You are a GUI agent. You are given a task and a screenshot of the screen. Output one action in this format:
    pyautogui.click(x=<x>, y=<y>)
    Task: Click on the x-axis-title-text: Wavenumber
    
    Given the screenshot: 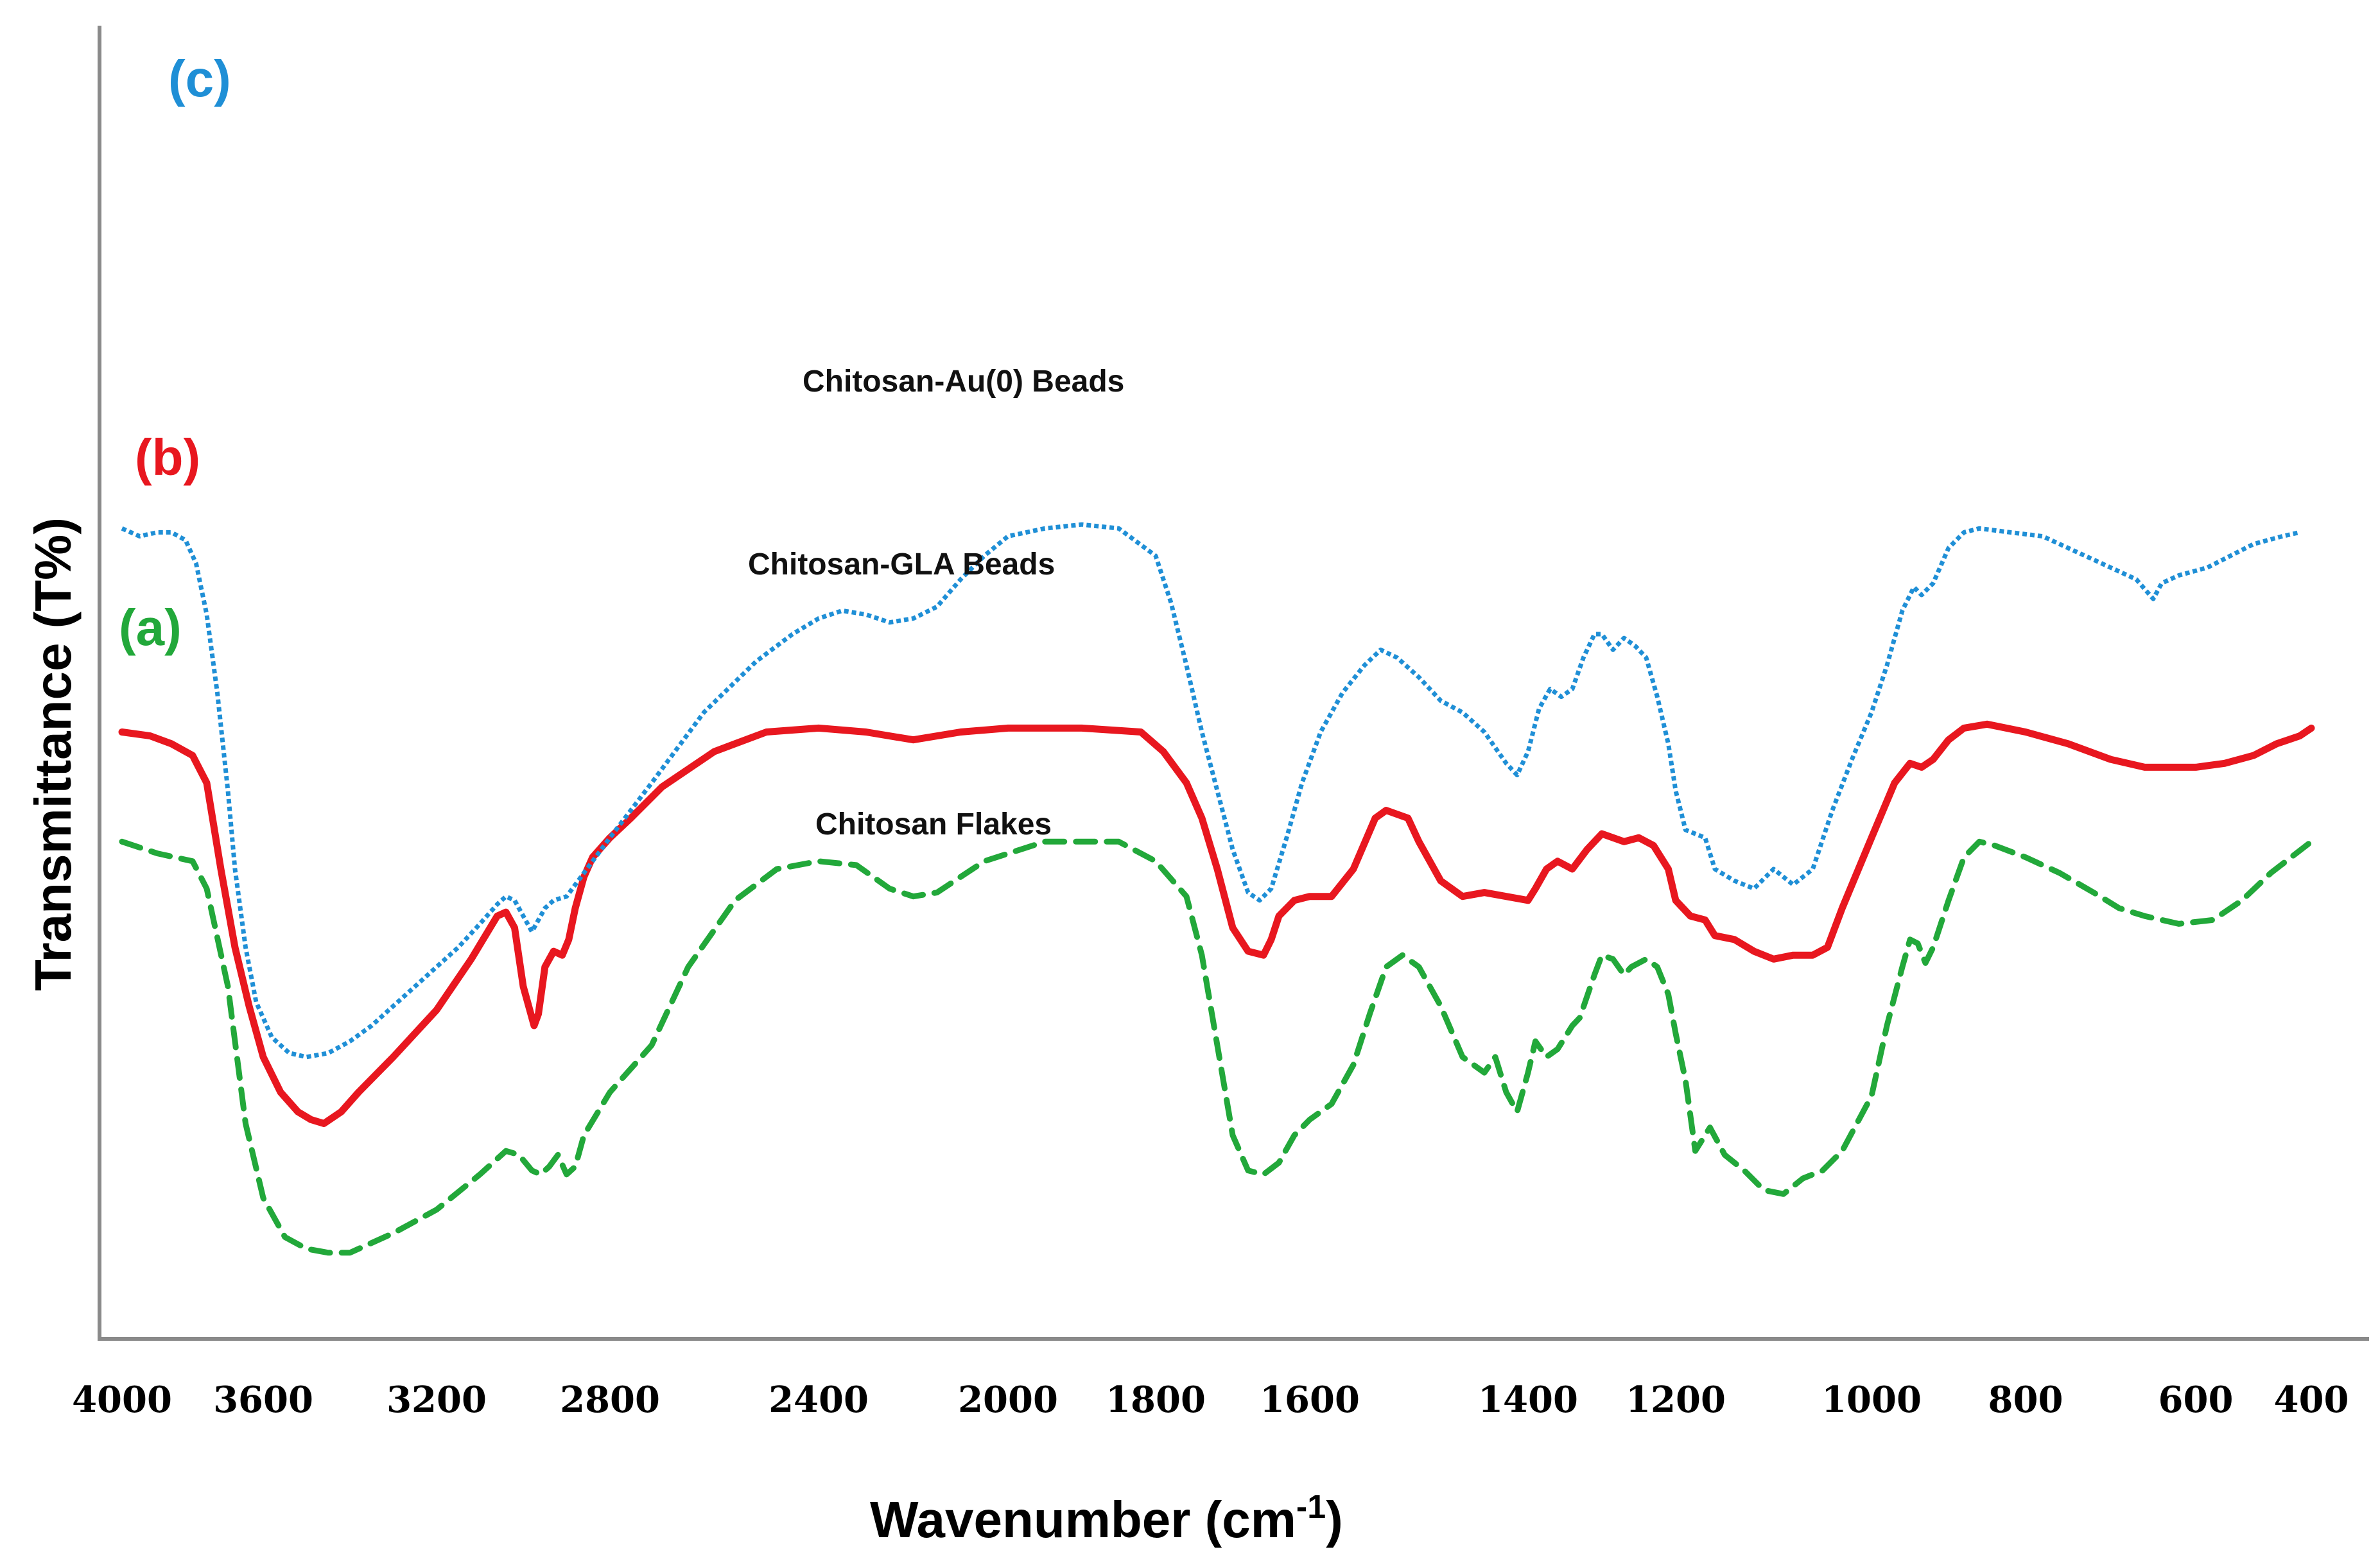 What is the action you would take?
    pyautogui.click(x=1030, y=1519)
    